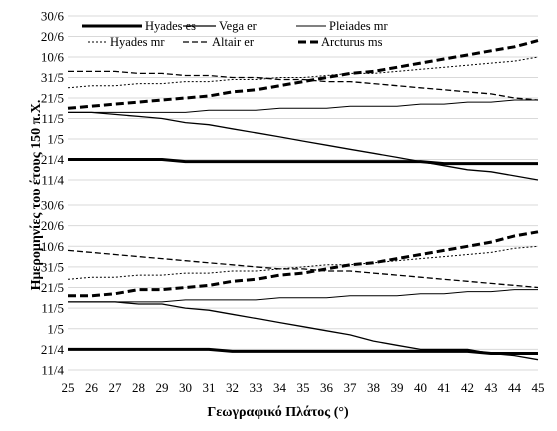 The image size is (557, 431). Describe the element at coordinates (209, 387) in the screenshot. I see `x-tick-label: 31` at that location.